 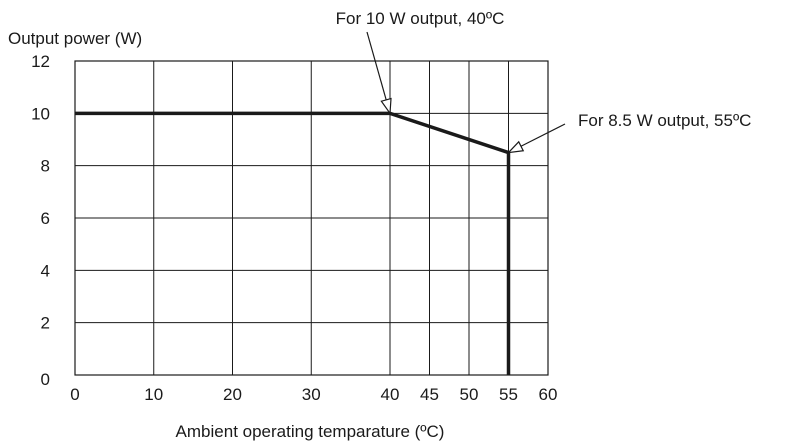 I want to click on x-tick-label: 55, so click(x=508, y=394).